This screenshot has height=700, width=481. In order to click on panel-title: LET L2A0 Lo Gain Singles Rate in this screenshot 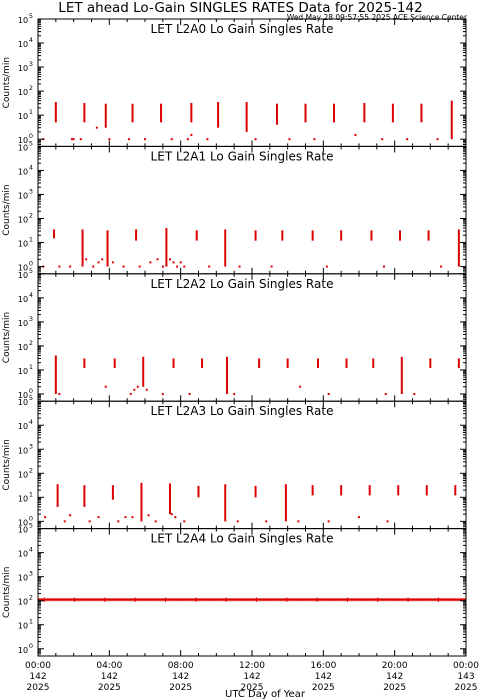, I will do `click(242, 29)`.